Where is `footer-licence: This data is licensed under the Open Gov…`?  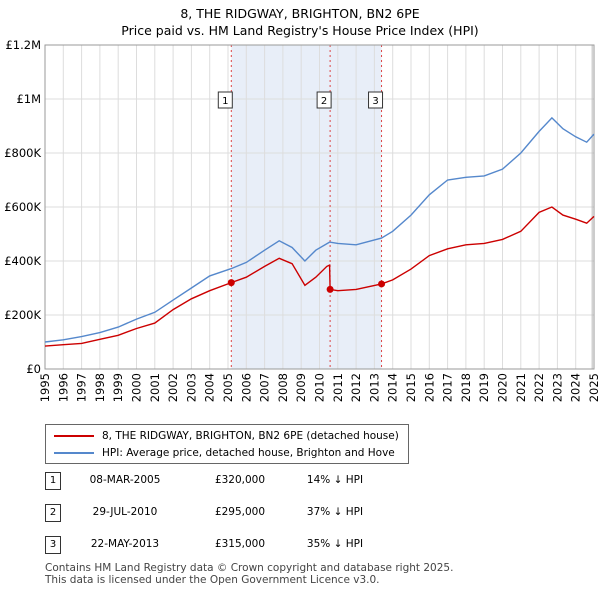
footer-licence: This data is licensed under the Open Gov… is located at coordinates (212, 580).